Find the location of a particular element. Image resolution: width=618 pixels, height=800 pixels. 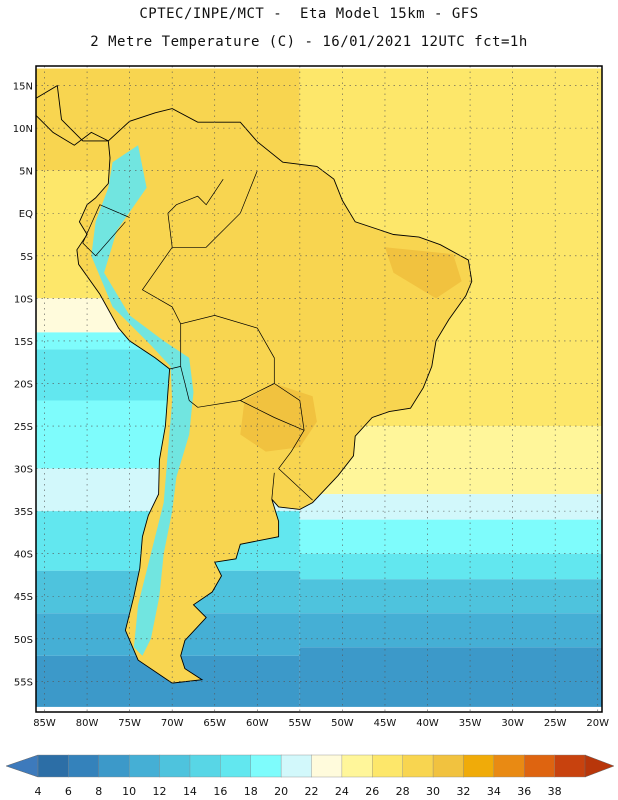

lat-label: 15S is located at coordinates (23, 342).